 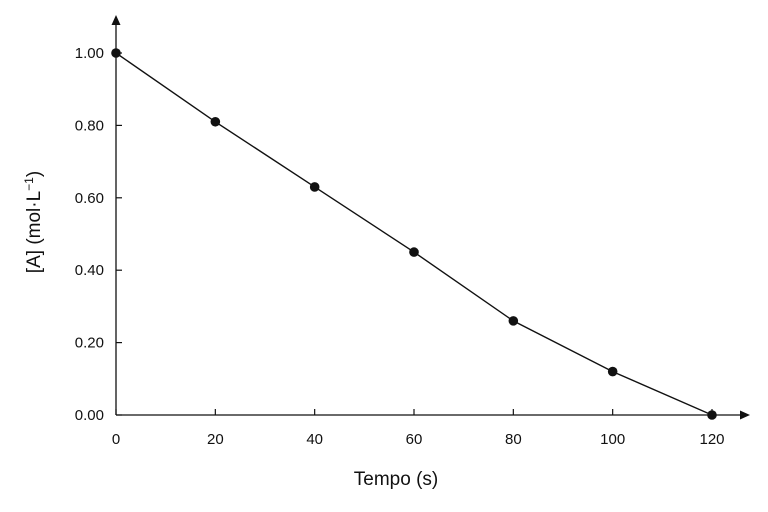 I want to click on x-tick-label: 80, so click(x=513, y=439).